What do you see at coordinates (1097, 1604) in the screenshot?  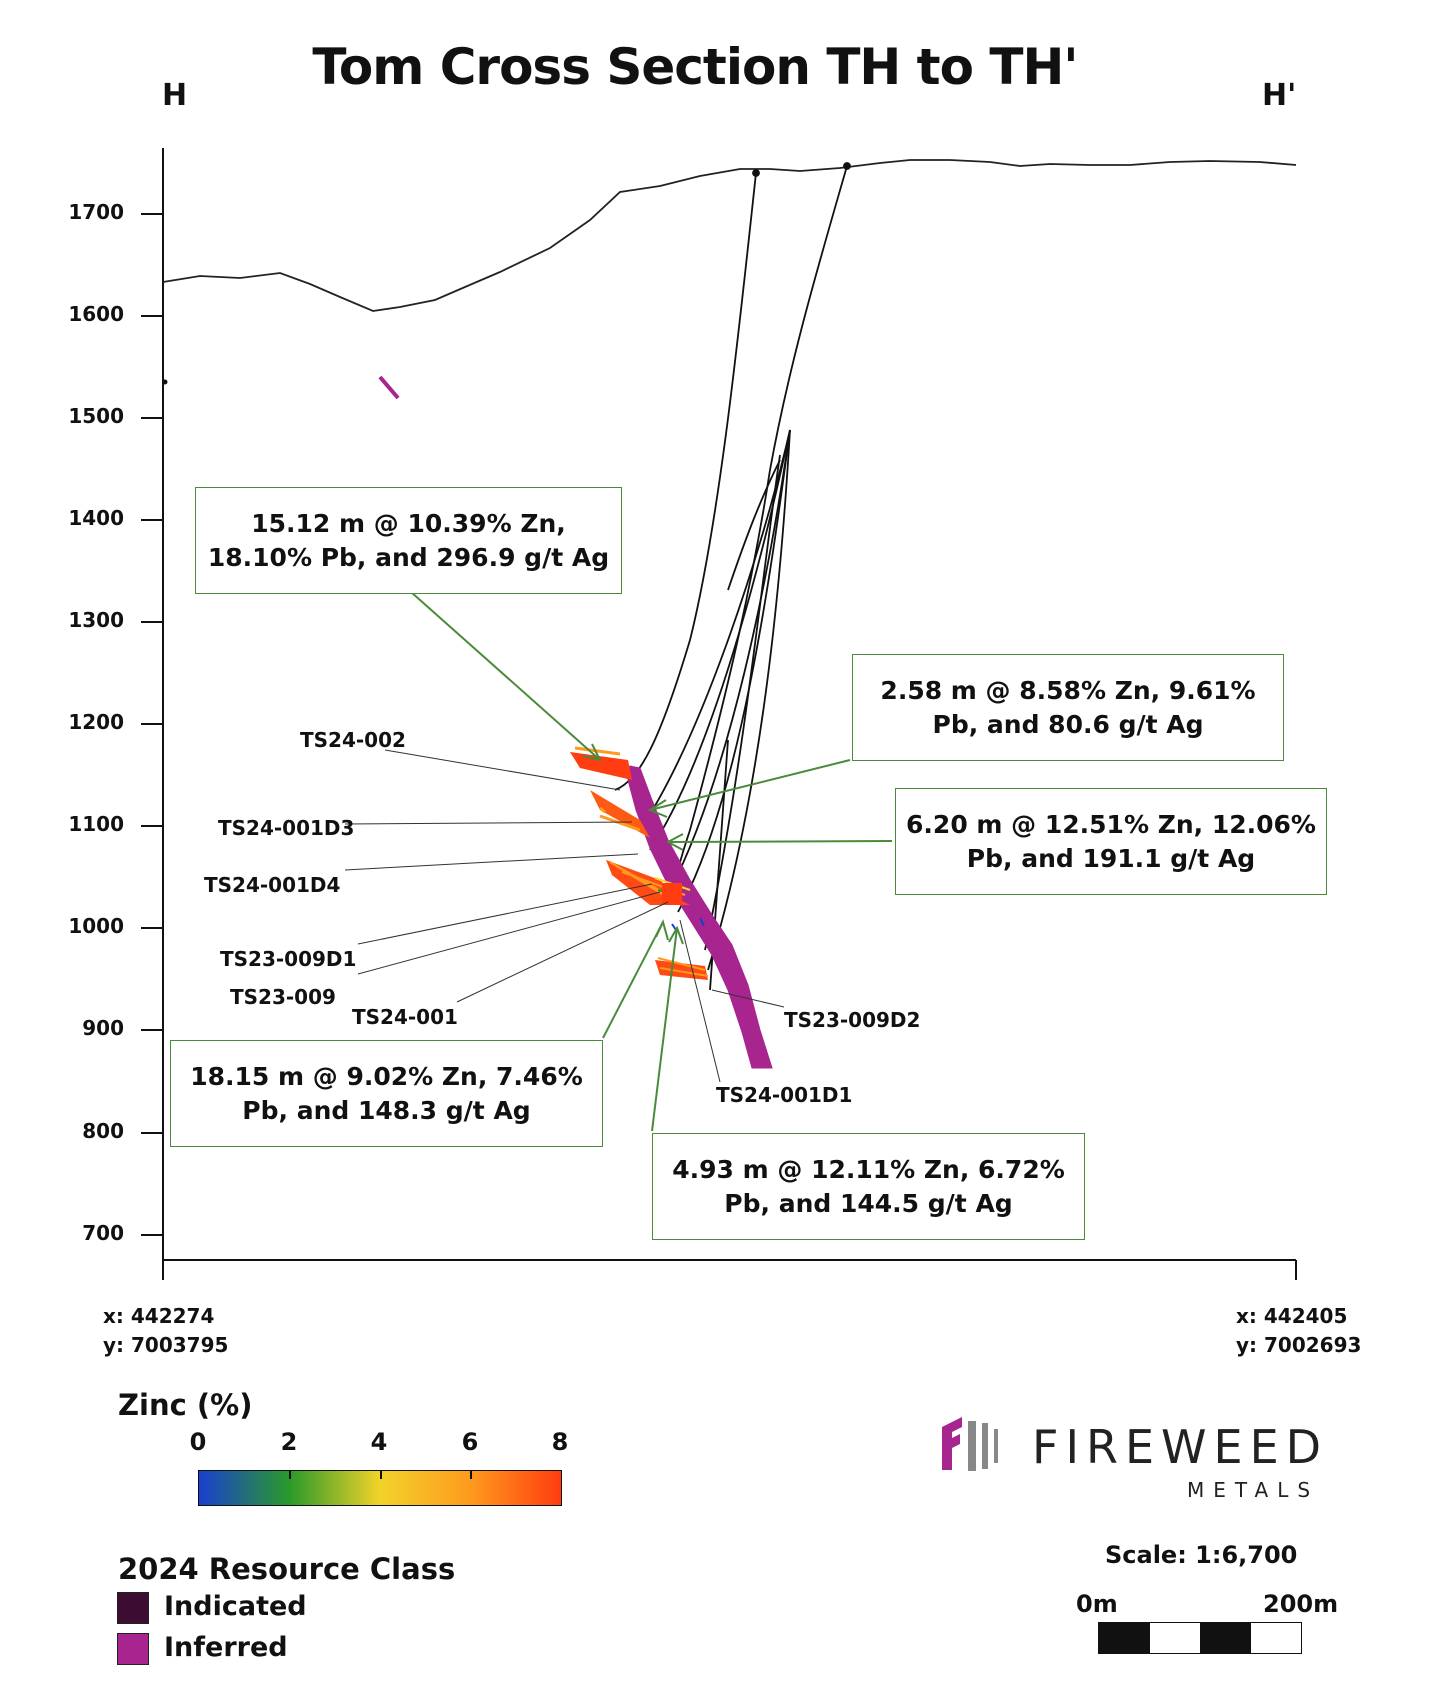 I see `scale-start-label: 0m` at bounding box center [1097, 1604].